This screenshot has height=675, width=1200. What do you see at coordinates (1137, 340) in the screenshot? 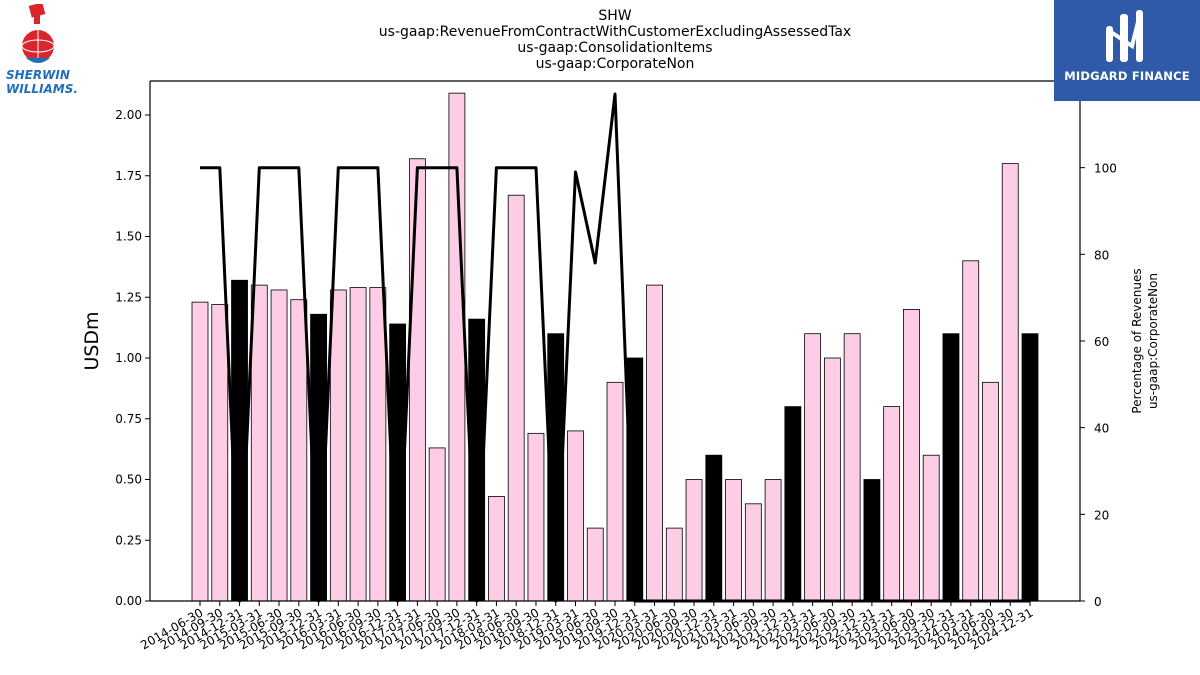
I see `y2-axis-label-line-1: Percentage of Revenues` at bounding box center [1137, 340].